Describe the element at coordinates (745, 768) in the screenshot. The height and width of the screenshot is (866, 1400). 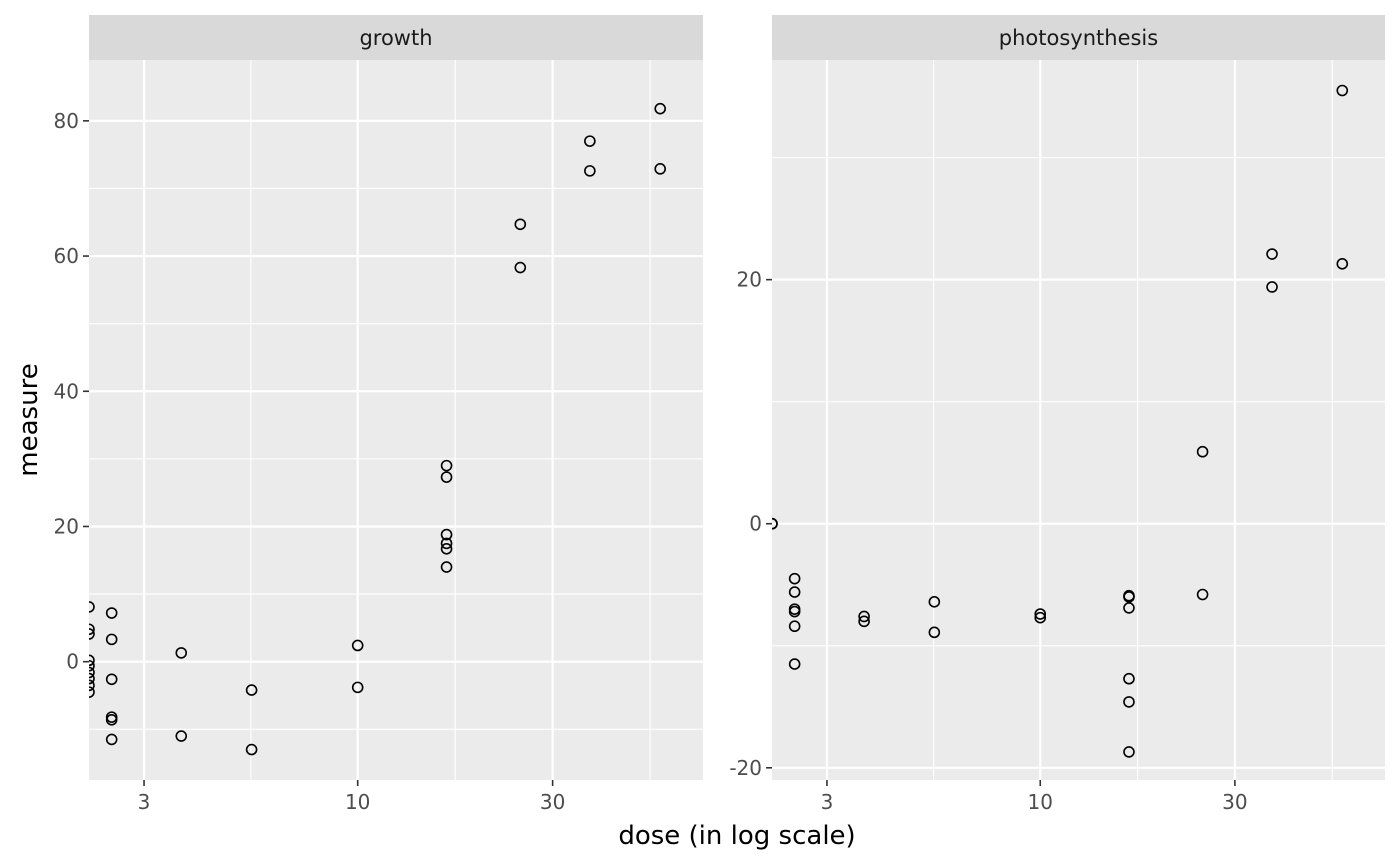
I see `y-tick-label: -20` at that location.